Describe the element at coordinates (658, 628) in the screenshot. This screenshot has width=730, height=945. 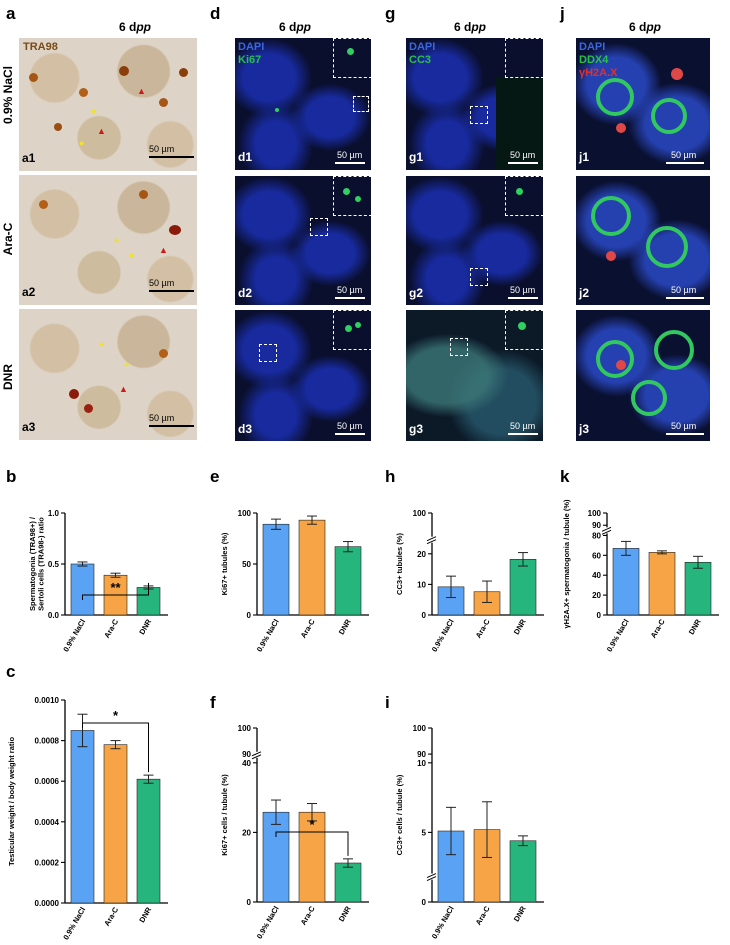
I see `x-tick-label-k: Ara-C` at that location.